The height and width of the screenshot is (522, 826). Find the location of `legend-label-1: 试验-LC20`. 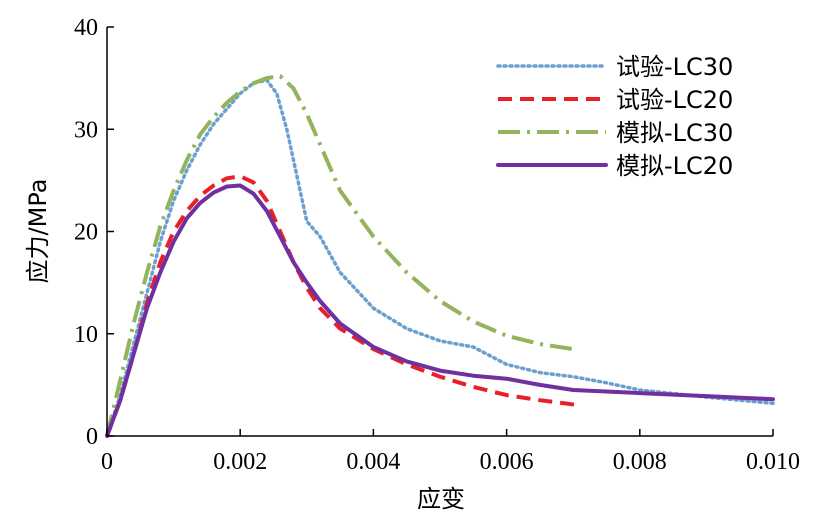

legend-label-1: 试验-LC20 is located at coordinates (674, 100).